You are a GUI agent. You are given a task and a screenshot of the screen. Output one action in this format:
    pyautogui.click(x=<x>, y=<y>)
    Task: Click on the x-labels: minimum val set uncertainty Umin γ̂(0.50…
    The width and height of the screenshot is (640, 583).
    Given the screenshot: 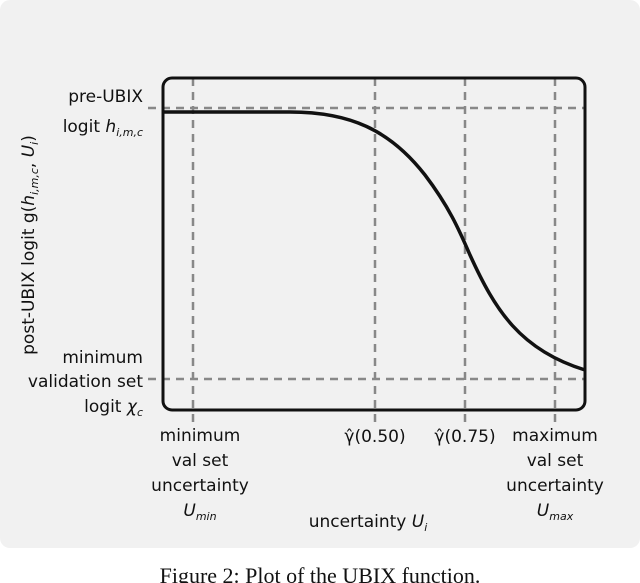 What is the action you would take?
    pyautogui.click(x=377, y=480)
    